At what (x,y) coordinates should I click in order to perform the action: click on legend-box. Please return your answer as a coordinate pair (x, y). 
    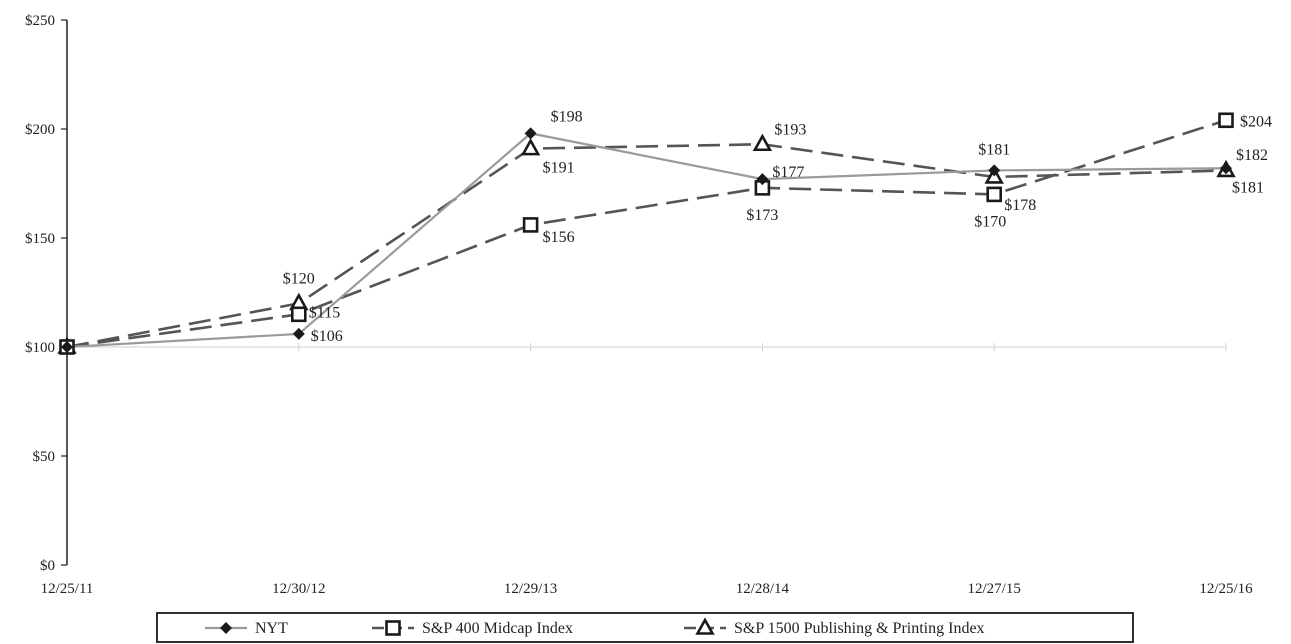
    Looking at the image, I should click on (645, 627).